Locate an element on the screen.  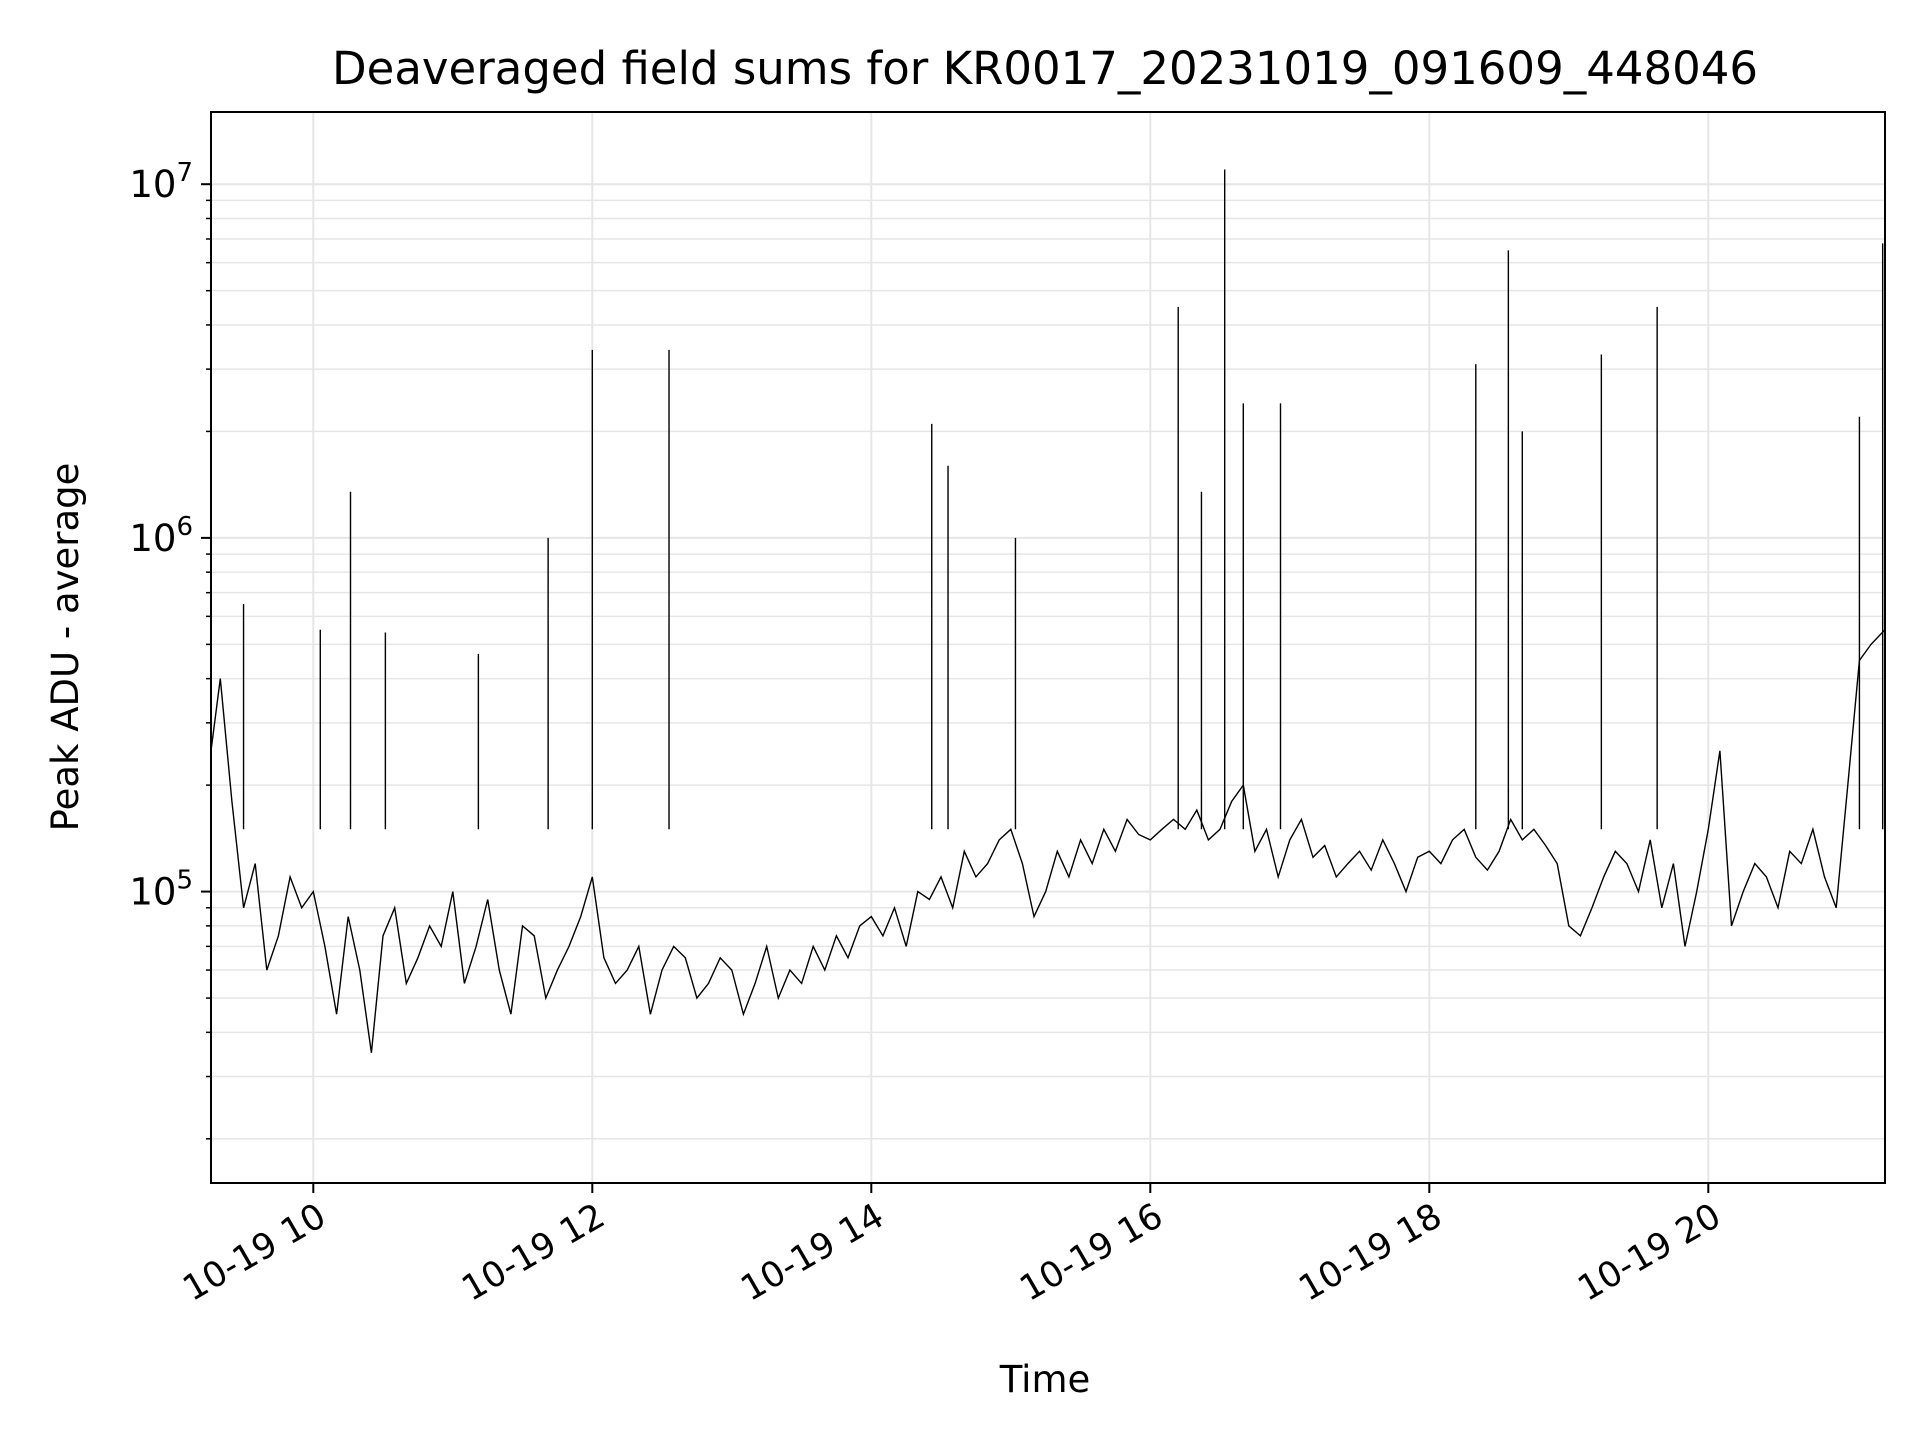
y-tick-label: 10⁷ is located at coordinates (161, 182).